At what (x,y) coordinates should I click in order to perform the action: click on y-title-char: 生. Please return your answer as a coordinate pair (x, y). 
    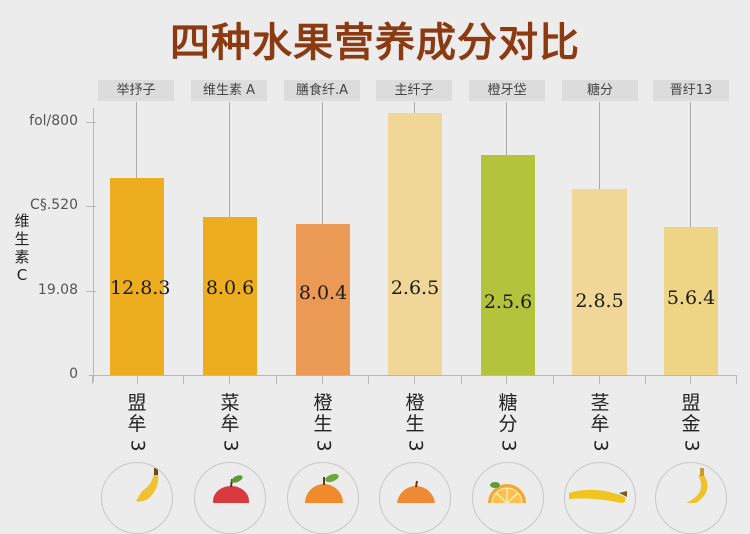
    Looking at the image, I should click on (22, 239).